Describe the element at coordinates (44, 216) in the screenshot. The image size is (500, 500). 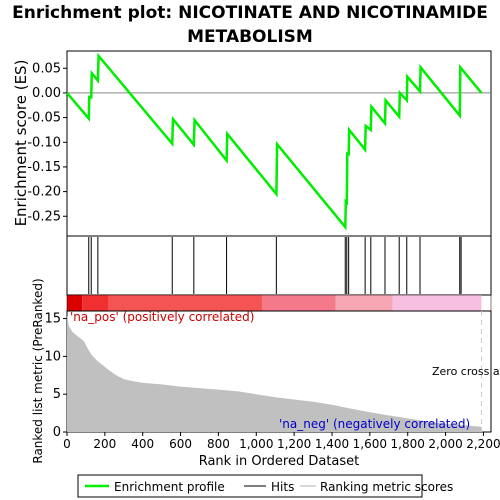
I see `es-y-tick-label: -0.25` at that location.